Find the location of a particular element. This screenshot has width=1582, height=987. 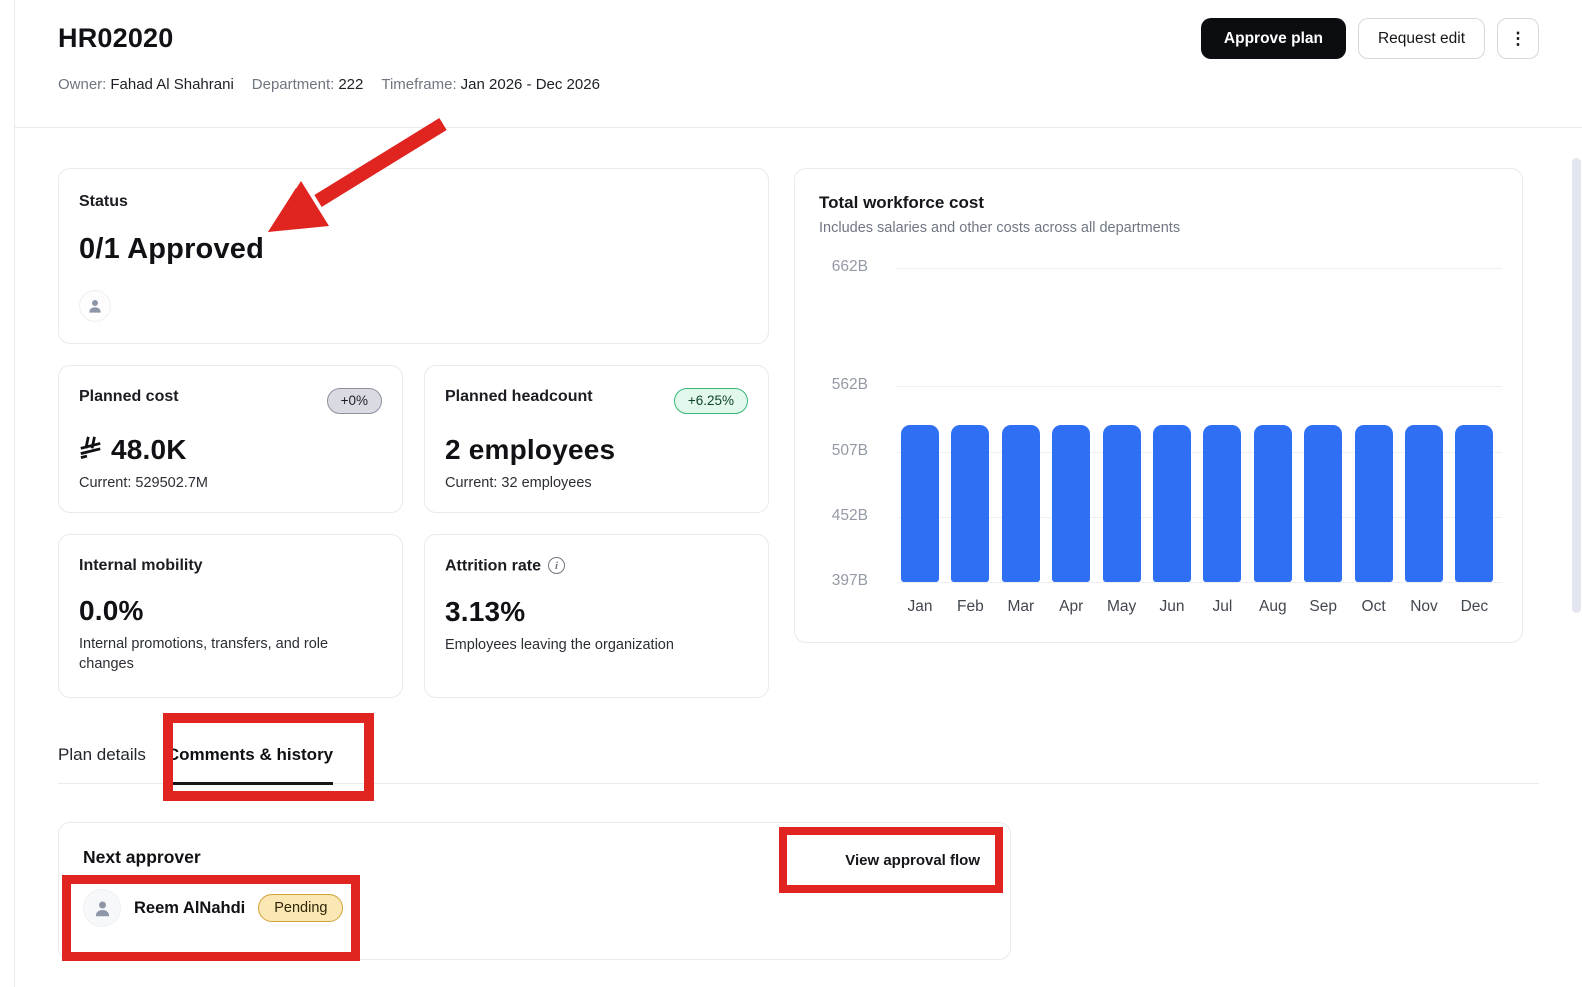

meta-owner: Owner: Fahad Al Shahrani is located at coordinates (146, 84).